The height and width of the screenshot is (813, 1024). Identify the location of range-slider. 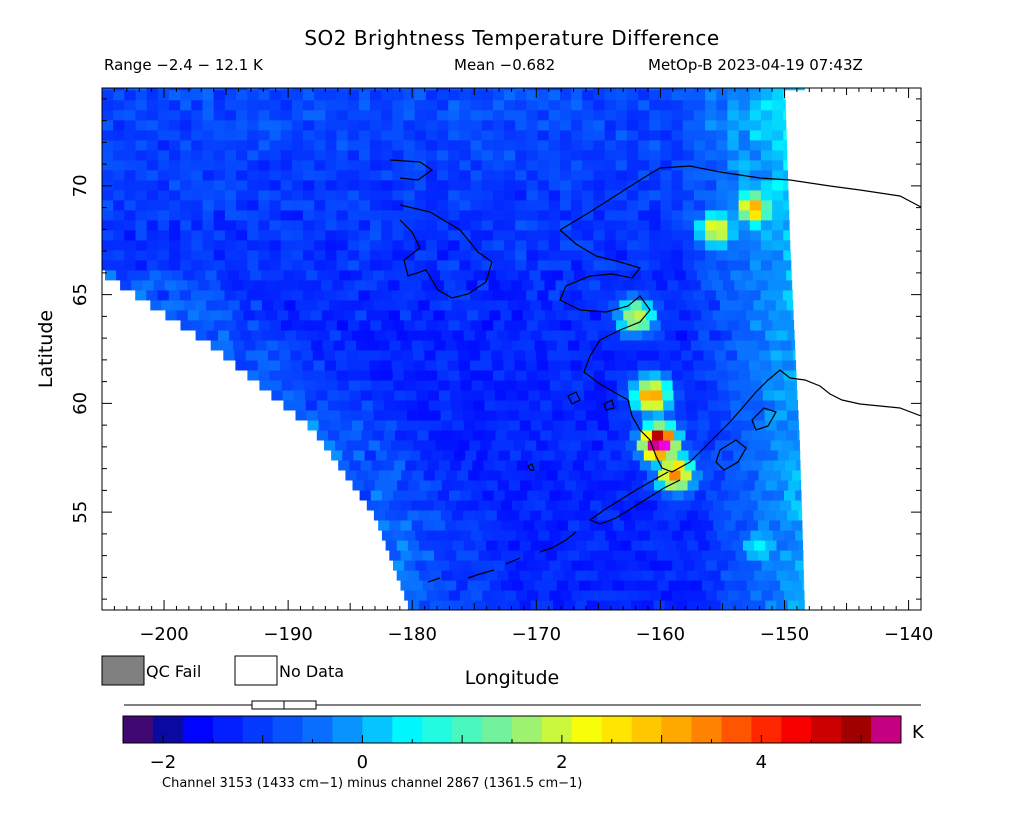
(522, 705).